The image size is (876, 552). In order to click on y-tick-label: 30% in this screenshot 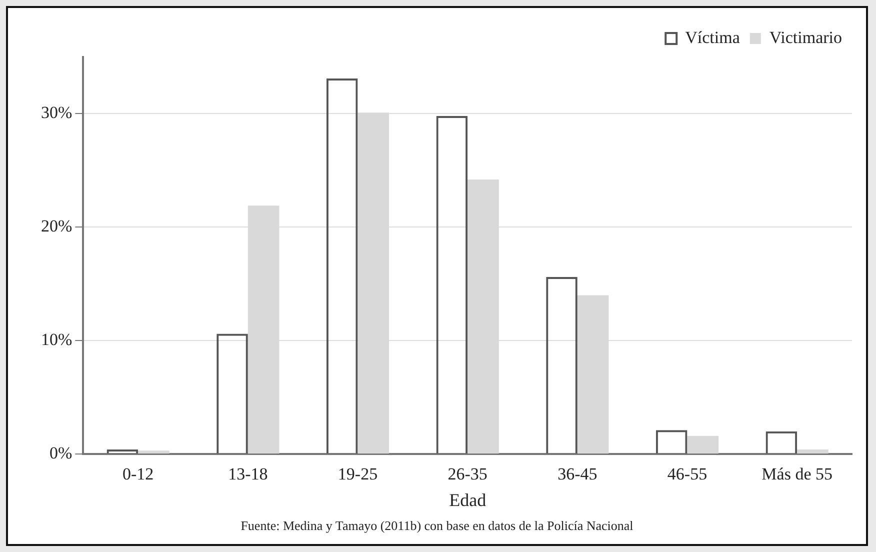, I will do `click(56, 112)`.